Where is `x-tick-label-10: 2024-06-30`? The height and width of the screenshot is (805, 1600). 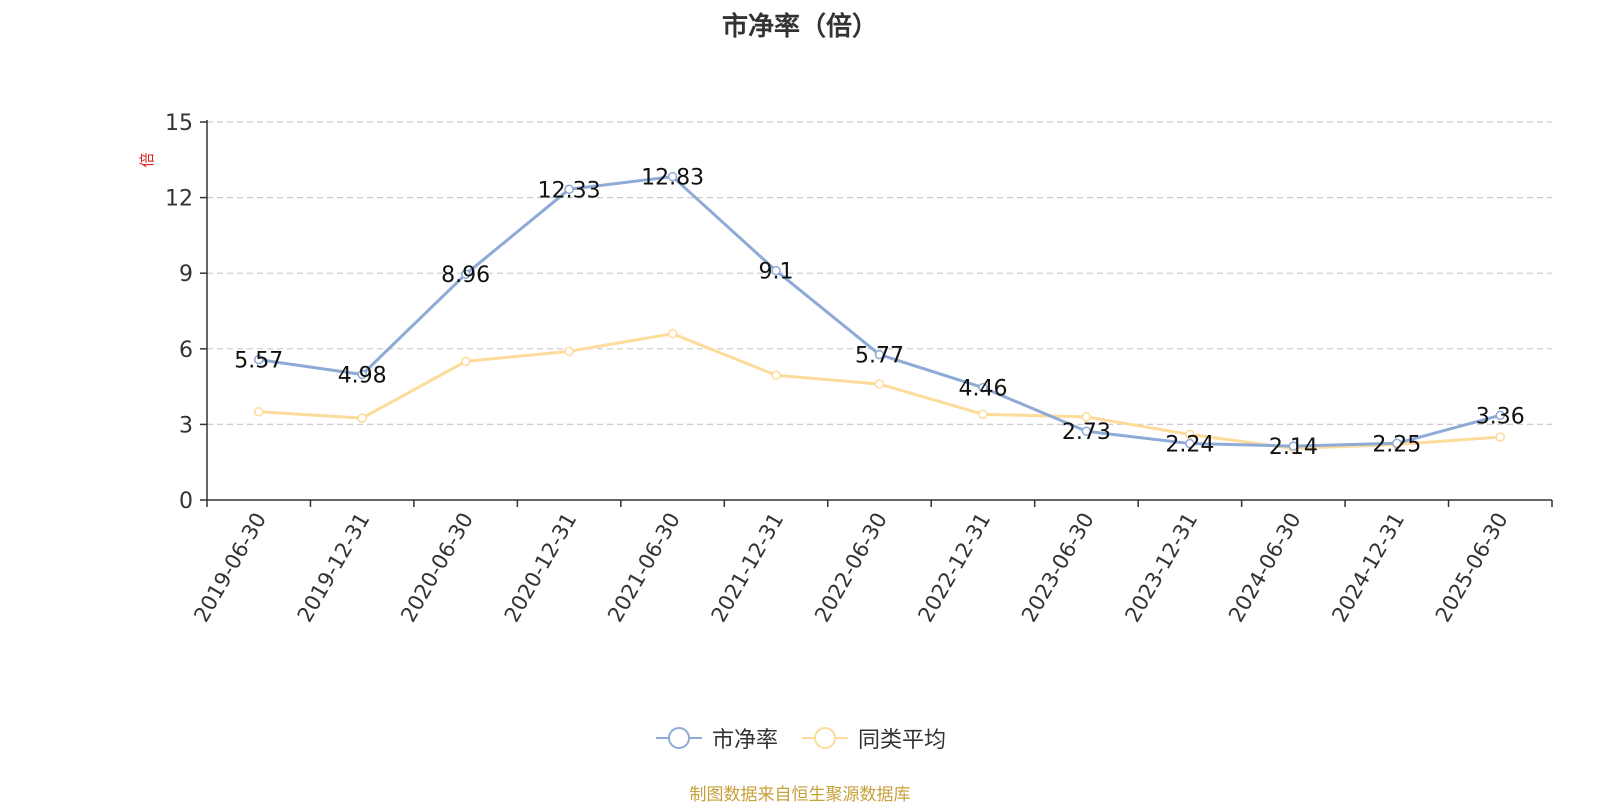
x-tick-label-10: 2024-06-30 is located at coordinates (1265, 568).